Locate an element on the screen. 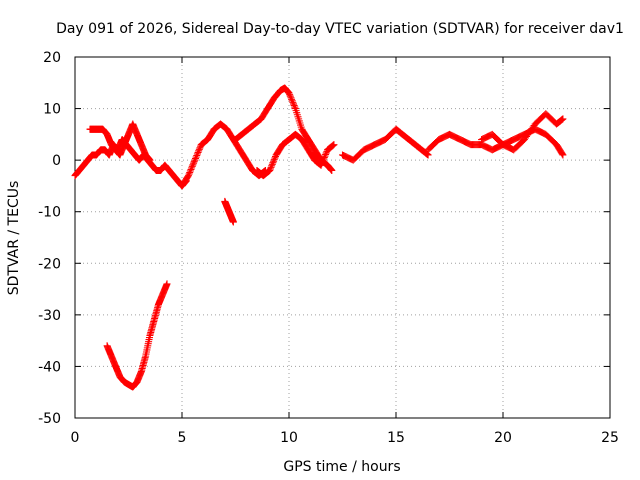 Image resolution: width=640 pixels, height=480 pixels. x-tick-label: 20 is located at coordinates (503, 438).